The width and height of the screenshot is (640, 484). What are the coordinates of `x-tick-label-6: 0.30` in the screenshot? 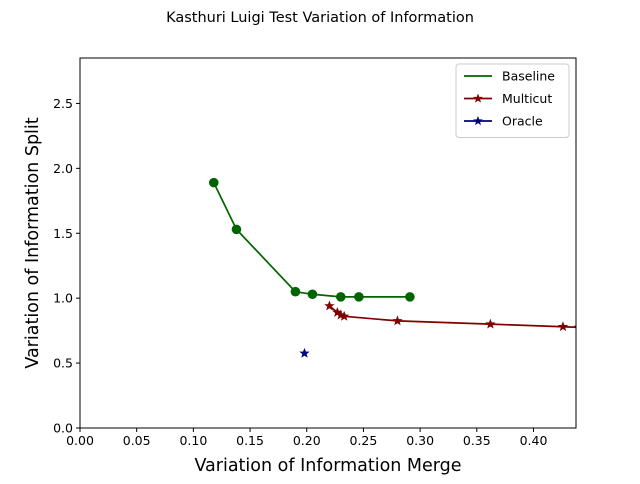 It's located at (420, 440).